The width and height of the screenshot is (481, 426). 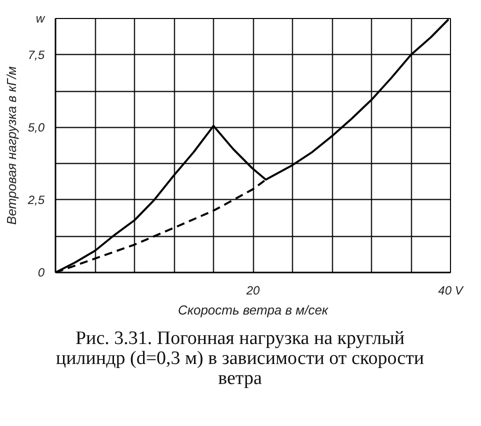 What do you see at coordinates (41, 273) in the screenshot?
I see `y-tick-label: 0` at bounding box center [41, 273].